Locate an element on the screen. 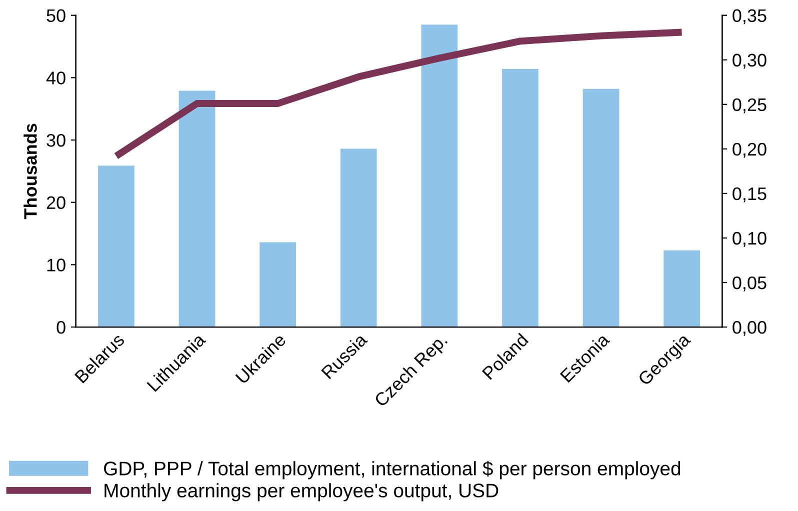 The width and height of the screenshot is (798, 511). y-tick-label: 10 is located at coordinates (56, 265).